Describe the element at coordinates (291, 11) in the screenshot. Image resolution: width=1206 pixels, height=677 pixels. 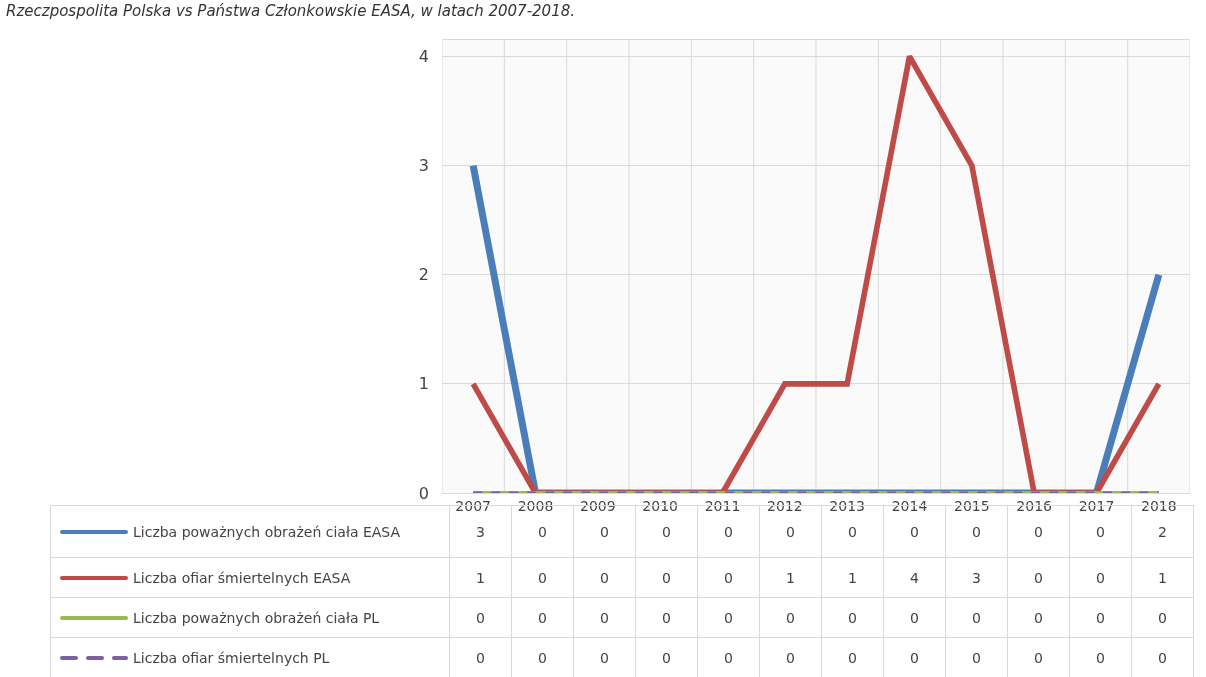
I see `text: Rzeczpospolita Polska vs Państwa Członkowskie EASA, w latach 2007-2018.` at that location.